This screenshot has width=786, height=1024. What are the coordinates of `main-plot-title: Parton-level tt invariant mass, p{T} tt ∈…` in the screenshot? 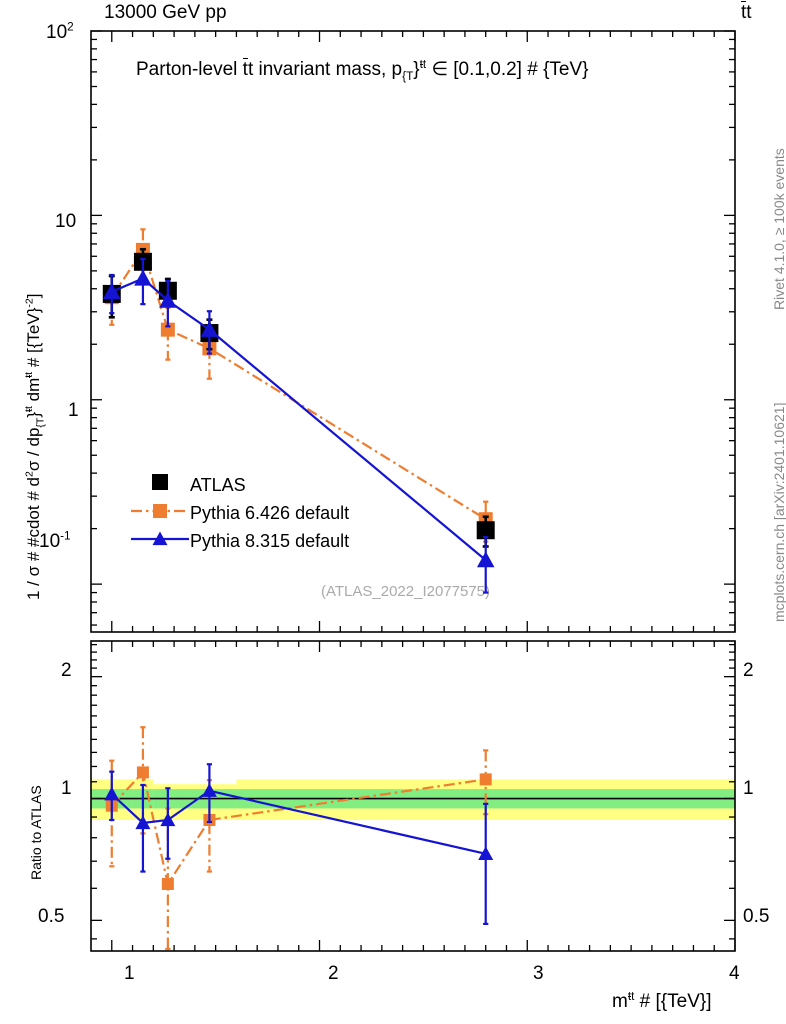 It's located at (362, 70).